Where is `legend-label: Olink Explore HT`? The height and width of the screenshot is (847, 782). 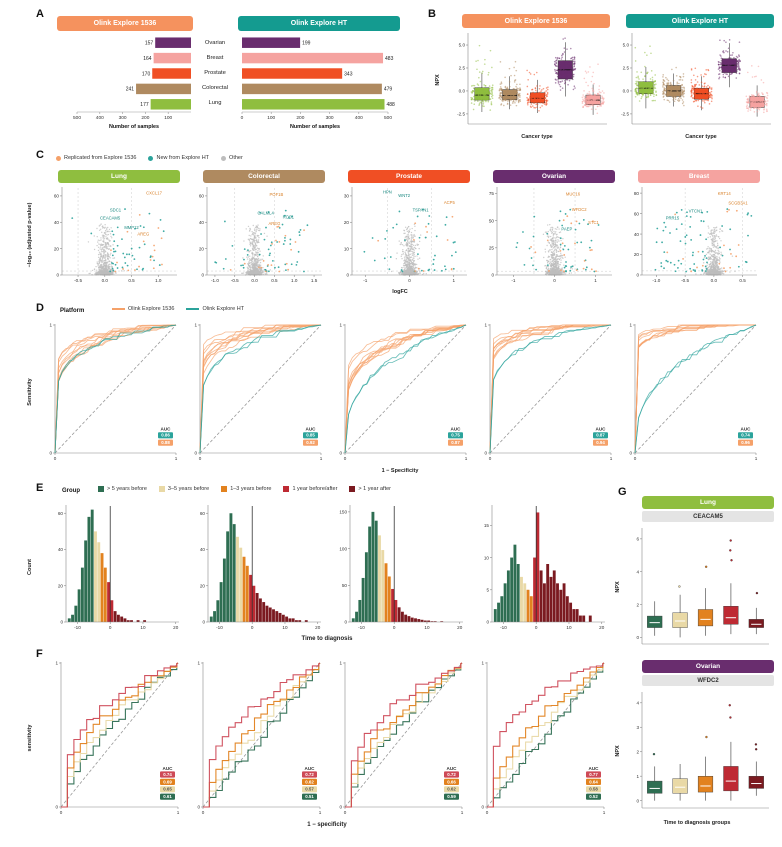
legend-label: Olink Explore HT is located at coordinates (223, 309).